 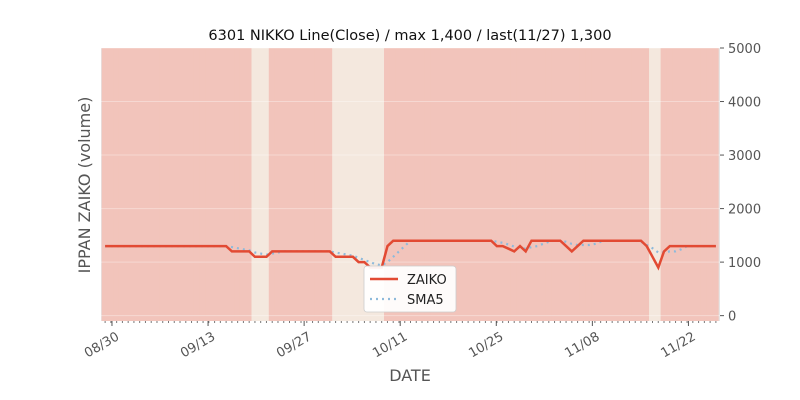 What do you see at coordinates (486, 345) in the screenshot?
I see `x-tick-label: 10/25` at bounding box center [486, 345].